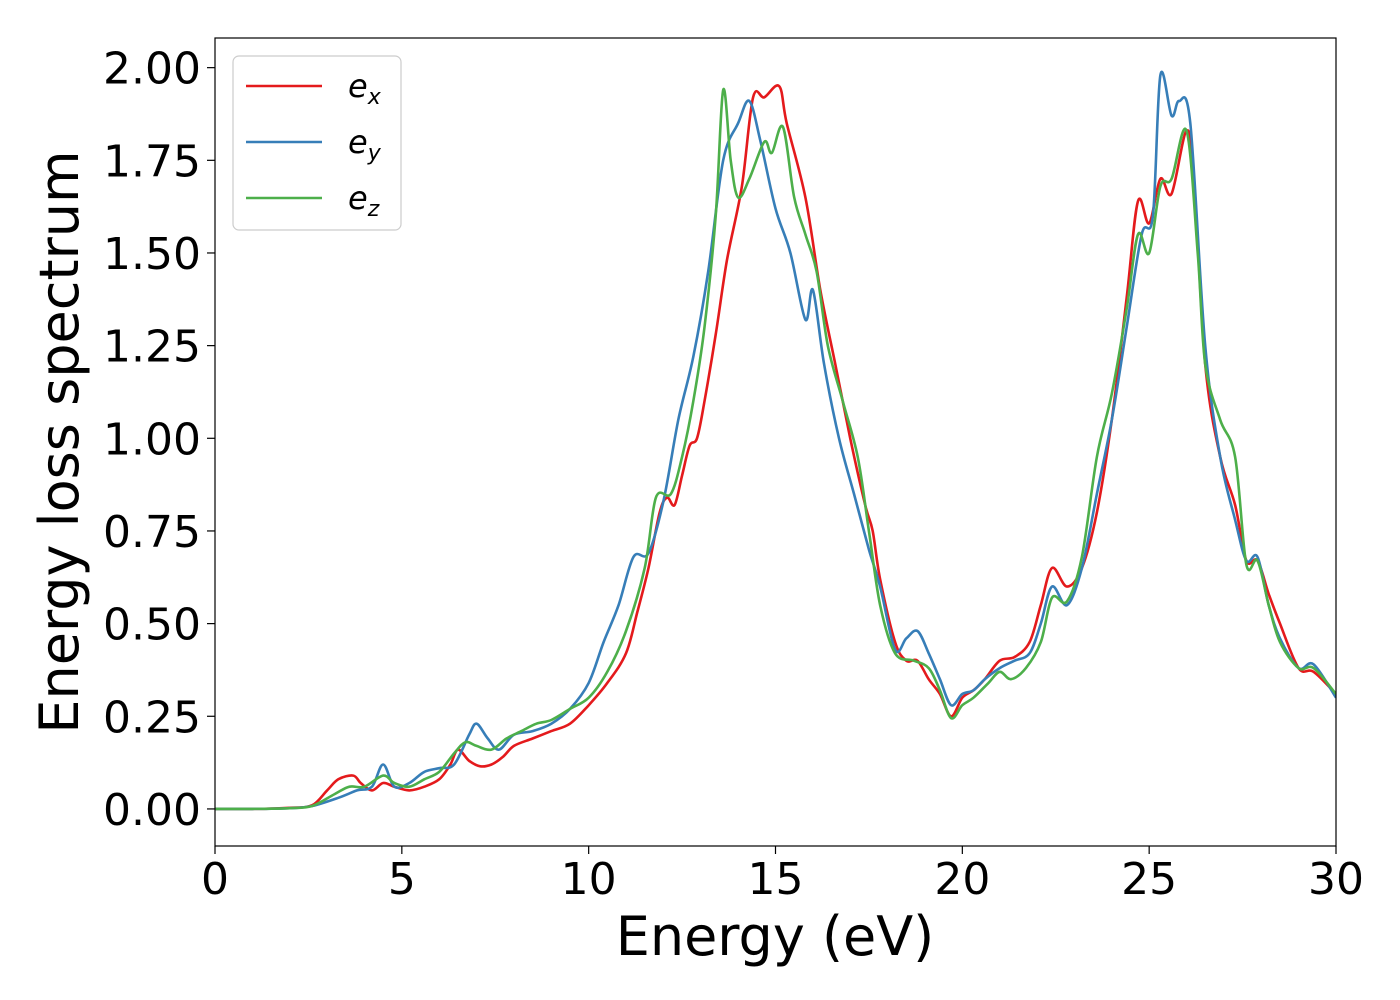  I want to click on x-tick-label: 25, so click(1149, 879).